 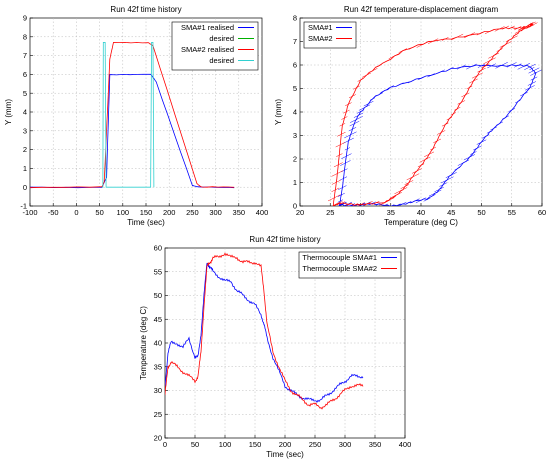 I want to click on chart-2-x-tick-label: 400, so click(x=405, y=444).